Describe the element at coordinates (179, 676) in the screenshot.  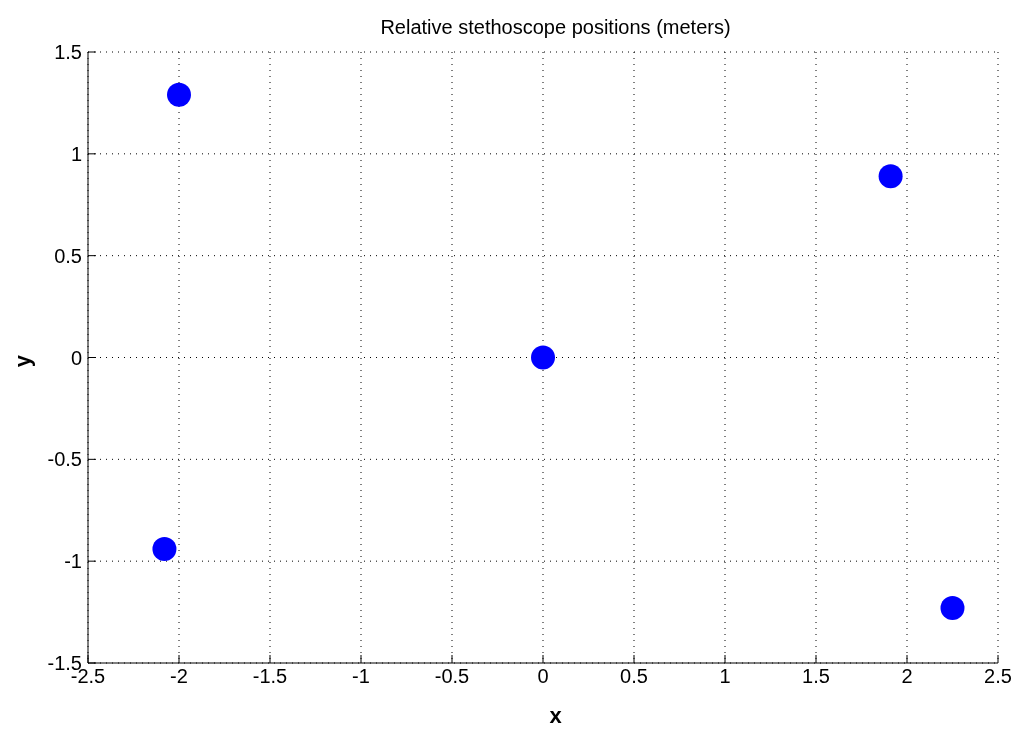
I see `x-tick-label: -2` at that location.